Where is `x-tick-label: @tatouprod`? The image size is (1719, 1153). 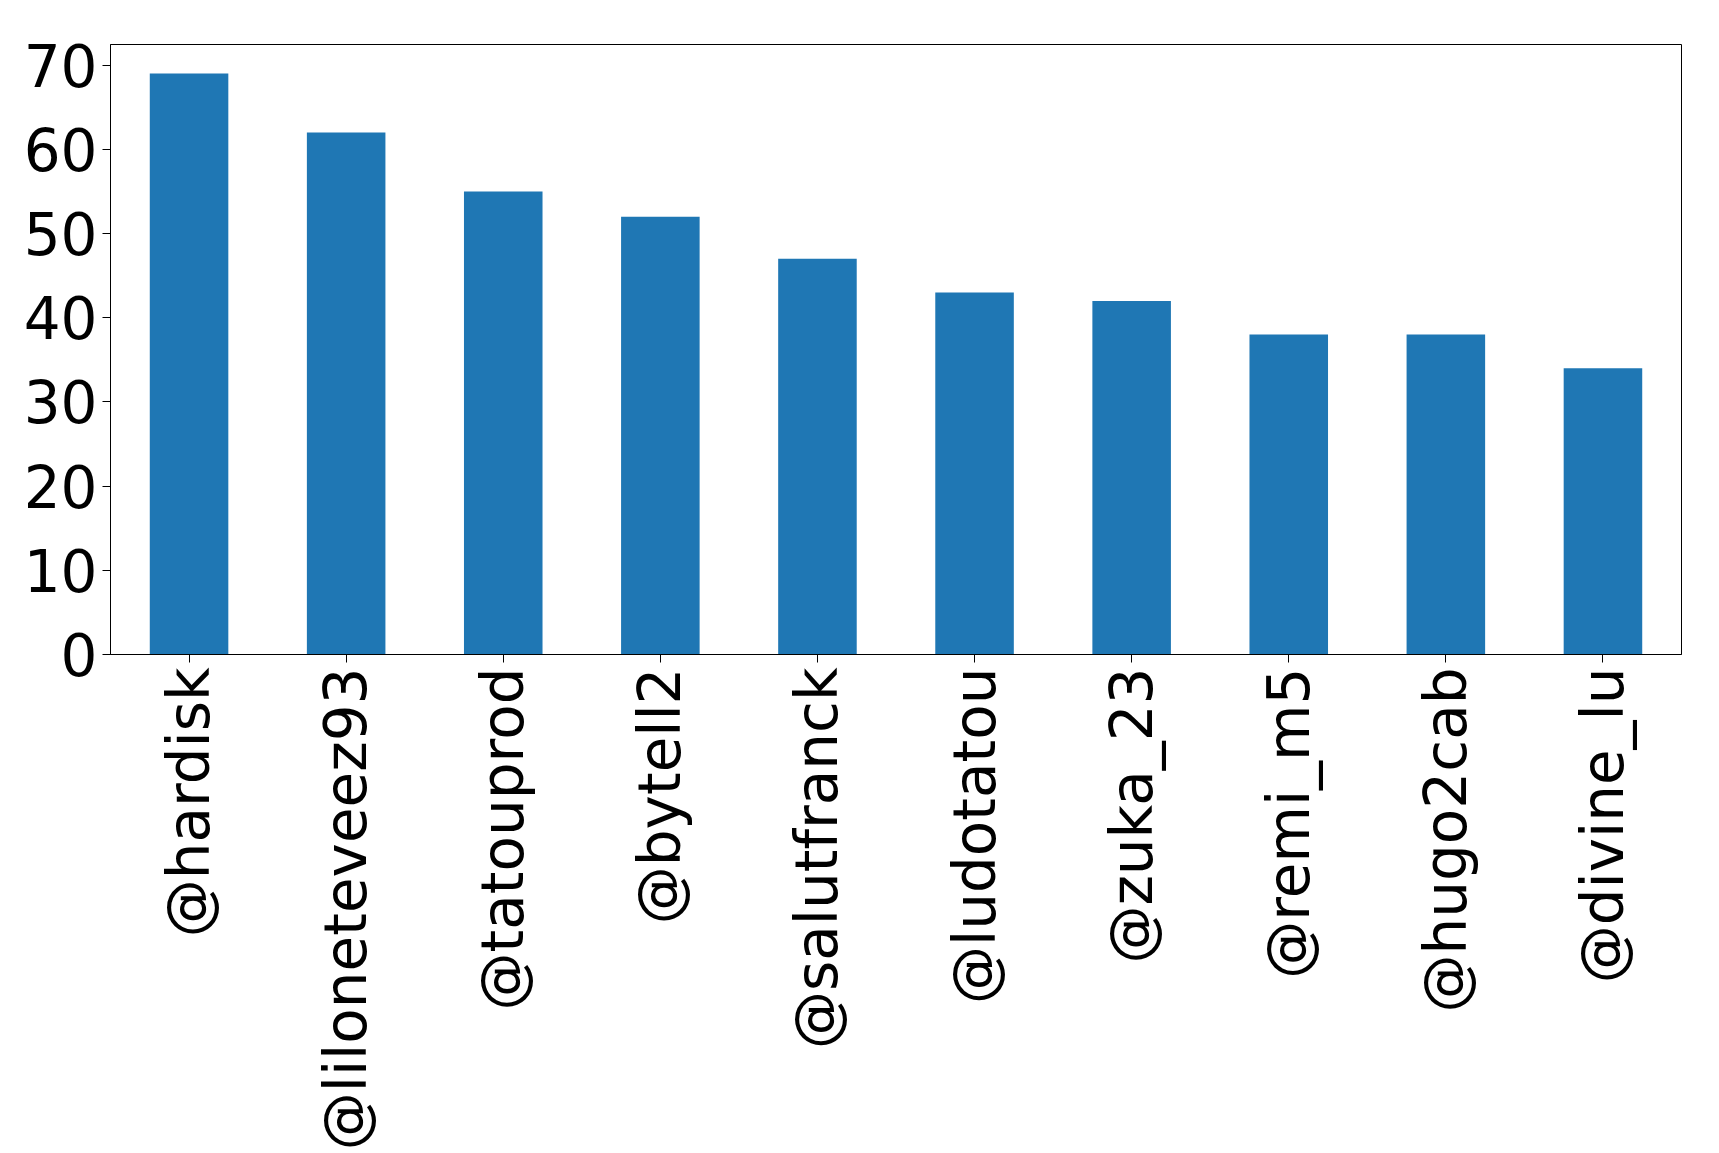
x-tick-label: @tatouprod is located at coordinates (503, 839).